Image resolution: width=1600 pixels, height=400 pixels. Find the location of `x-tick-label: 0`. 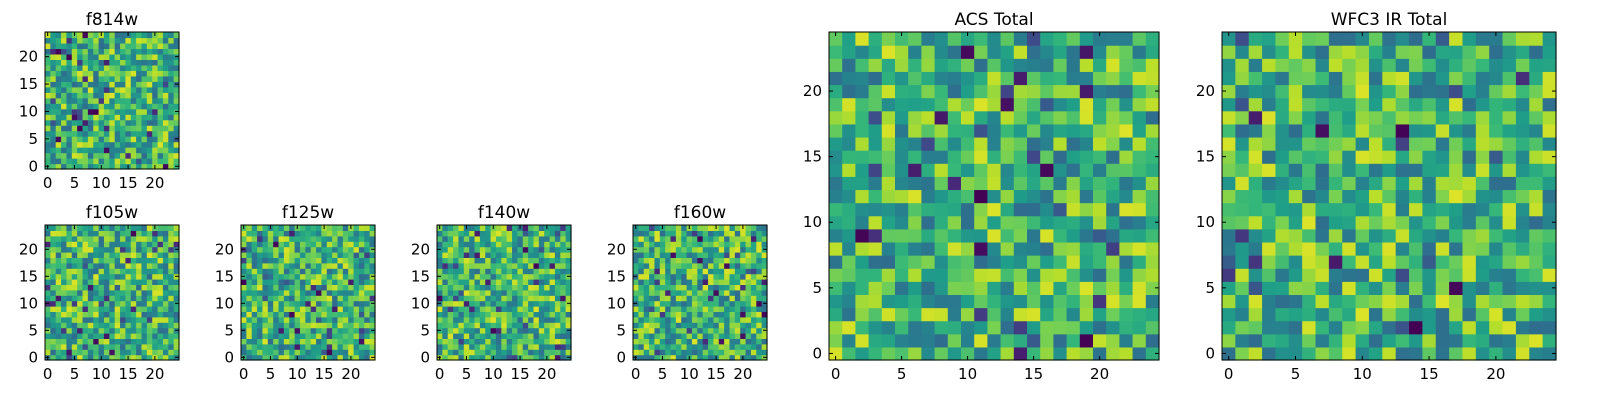

x-tick-label: 0 is located at coordinates (1229, 374).